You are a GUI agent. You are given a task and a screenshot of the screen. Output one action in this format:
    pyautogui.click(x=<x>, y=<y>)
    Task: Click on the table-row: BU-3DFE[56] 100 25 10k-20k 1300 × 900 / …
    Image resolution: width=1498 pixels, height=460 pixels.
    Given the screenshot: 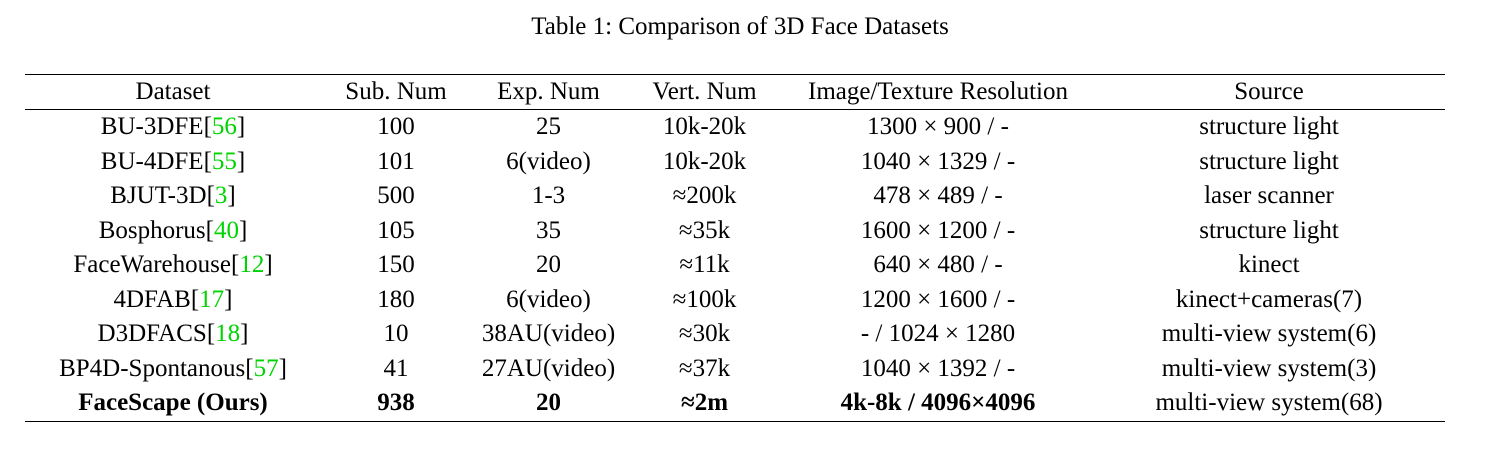 What is the action you would take?
    pyautogui.click(x=735, y=127)
    